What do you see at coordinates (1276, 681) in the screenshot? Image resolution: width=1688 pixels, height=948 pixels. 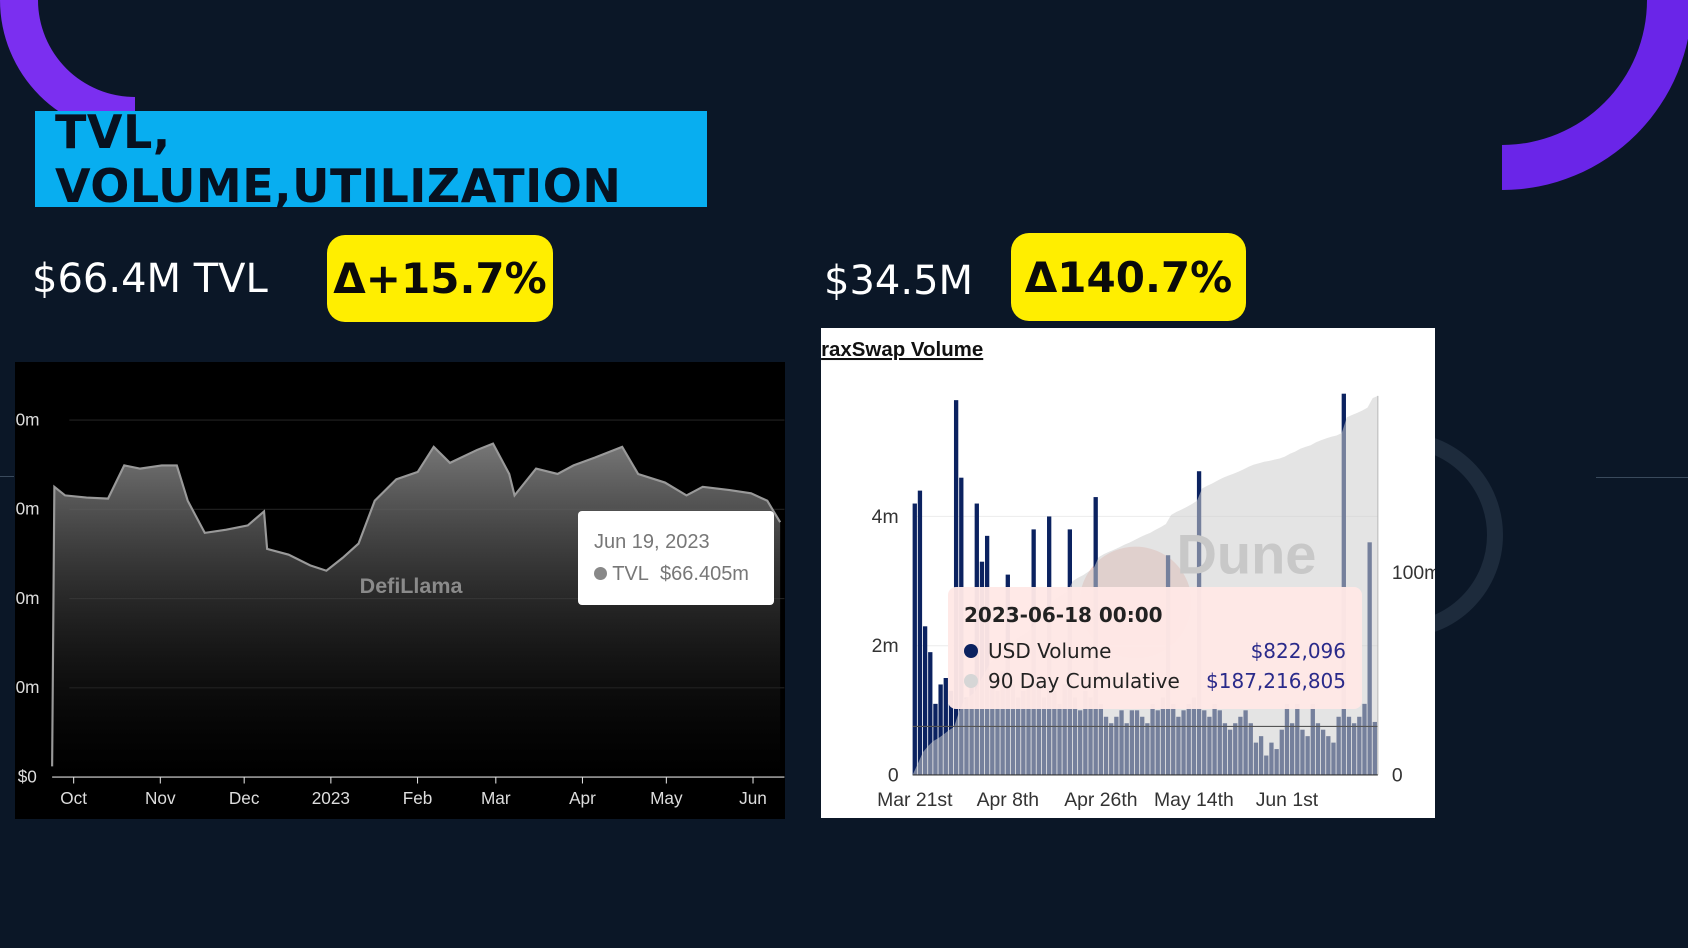 I see `tooltip-value: $187,216,805` at bounding box center [1276, 681].